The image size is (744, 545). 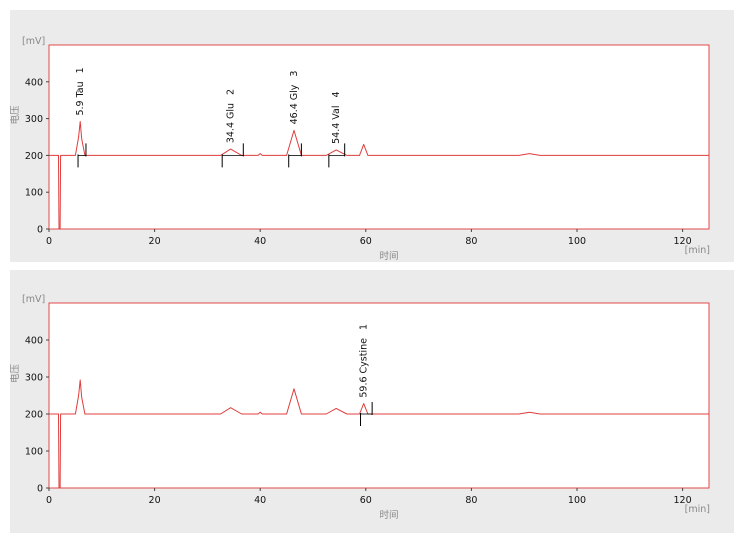 What do you see at coordinates (294, 74) in the screenshot?
I see `peak-number: 3` at bounding box center [294, 74].